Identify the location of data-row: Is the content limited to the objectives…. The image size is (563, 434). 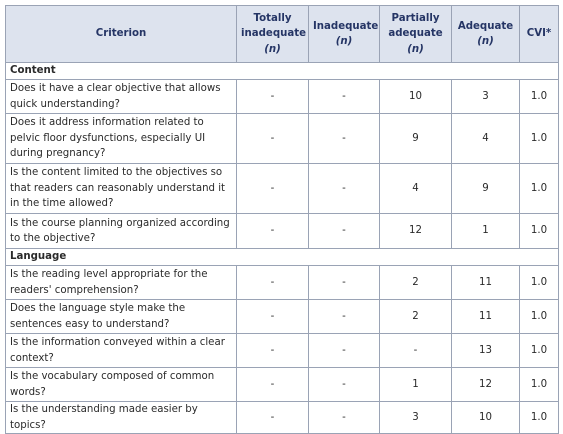
(282, 188).